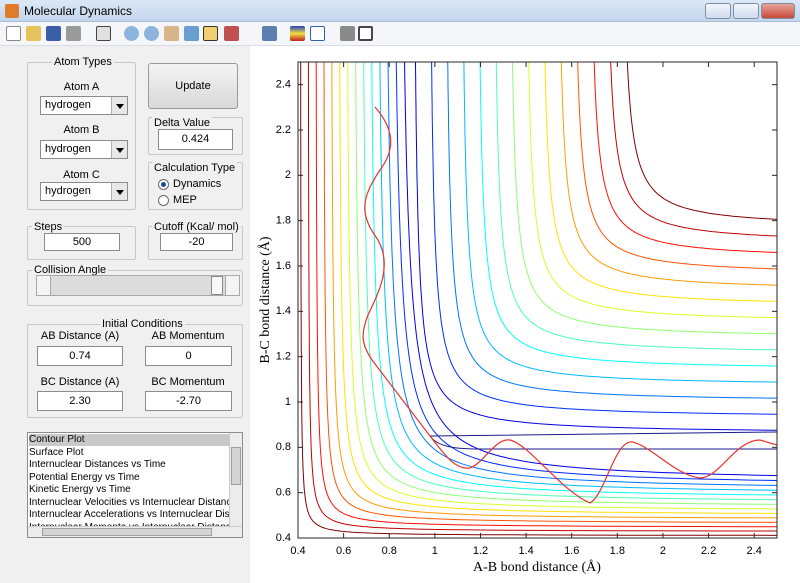  I want to click on ab-momentum-input: 0, so click(188, 356).